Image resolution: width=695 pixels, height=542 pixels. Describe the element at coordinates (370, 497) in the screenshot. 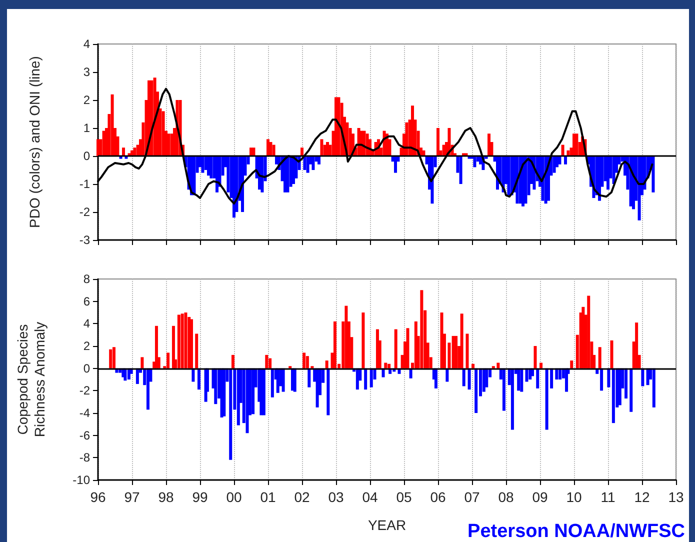

I see `x-tick-label: 04` at that location.